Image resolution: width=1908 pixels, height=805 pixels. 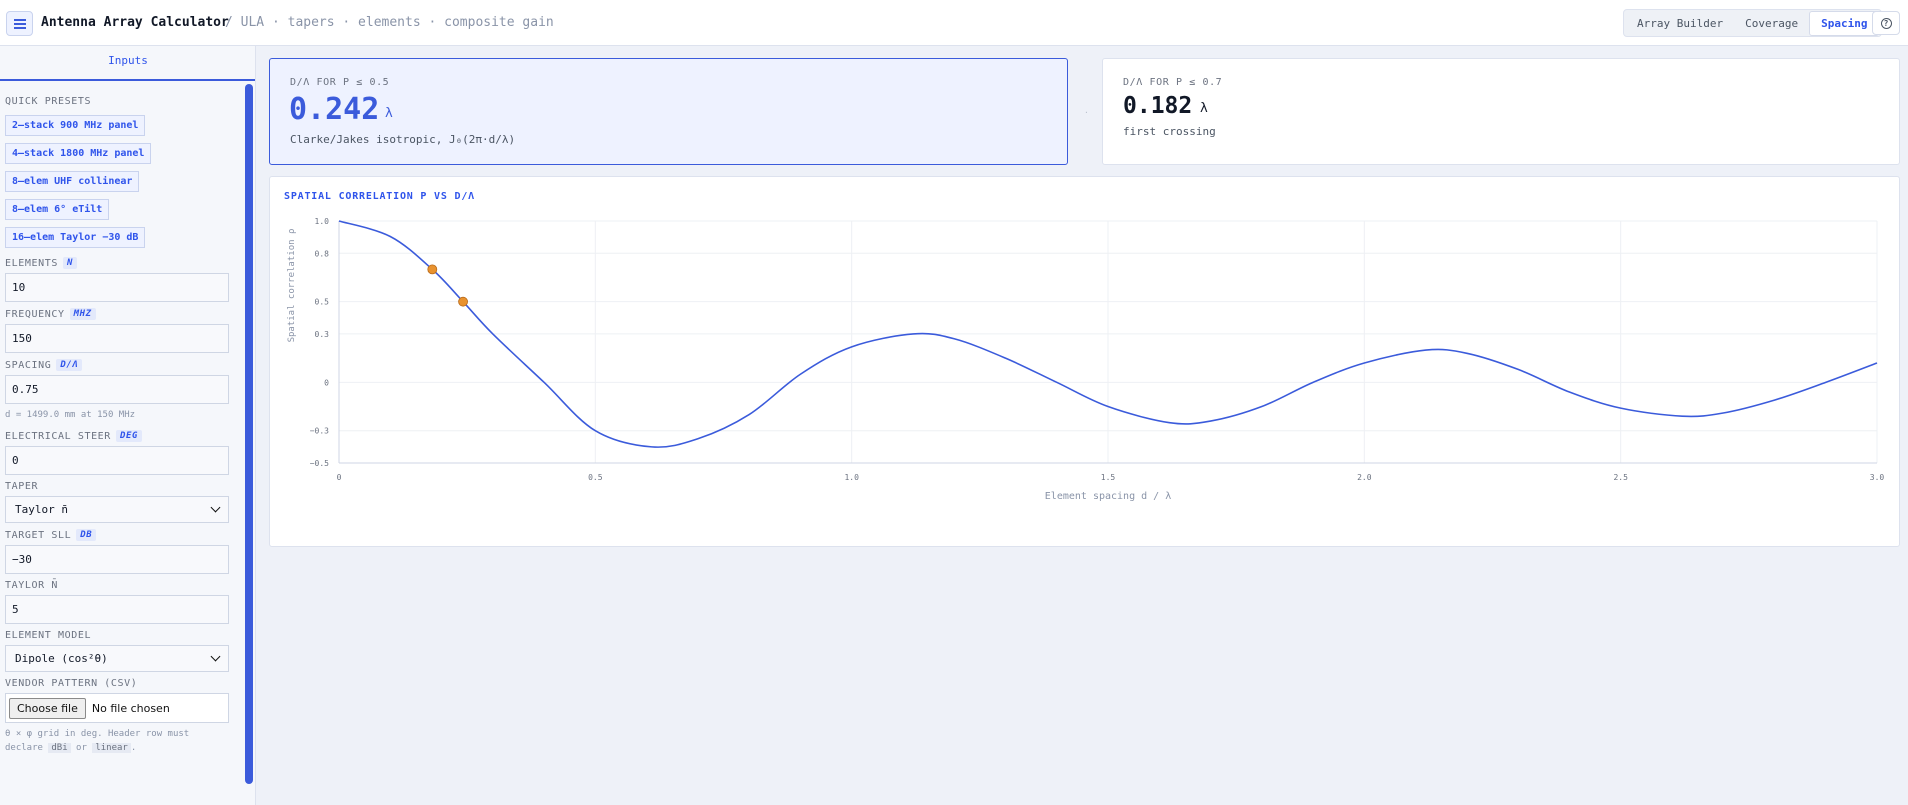 I want to click on help-icon: ?, so click(x=1886, y=23).